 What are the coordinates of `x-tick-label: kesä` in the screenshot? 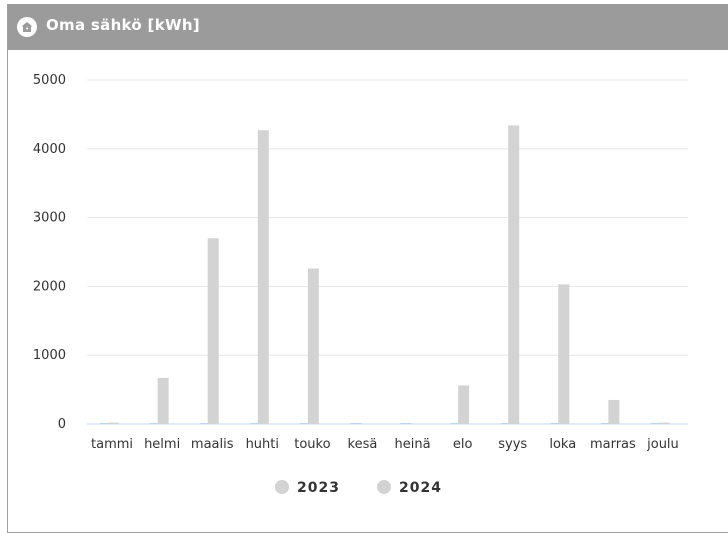 It's located at (363, 444).